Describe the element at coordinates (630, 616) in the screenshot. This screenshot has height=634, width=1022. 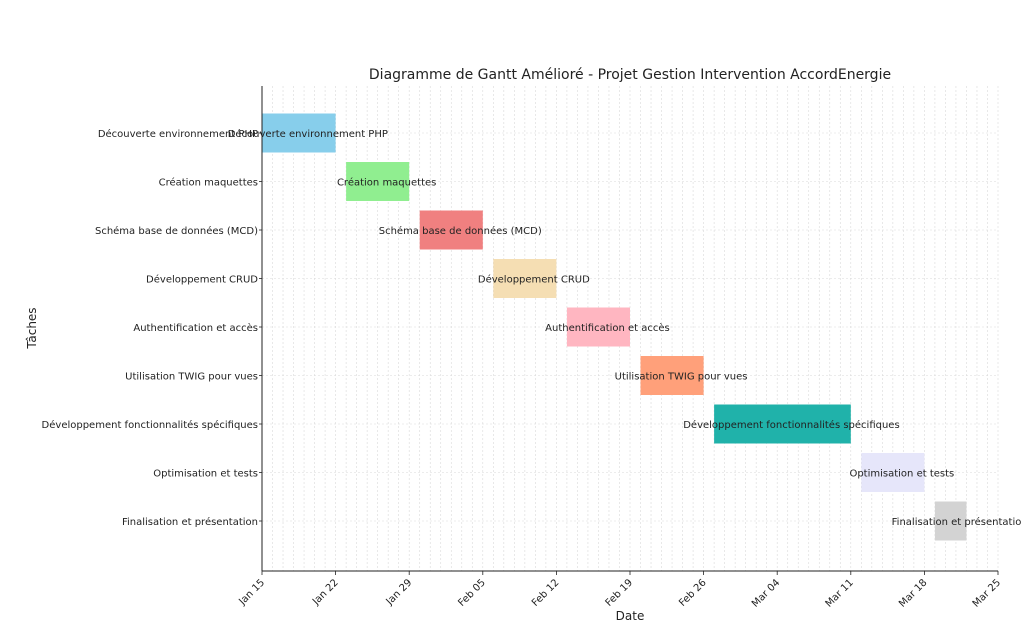
I see `x-axis-label: Date` at that location.